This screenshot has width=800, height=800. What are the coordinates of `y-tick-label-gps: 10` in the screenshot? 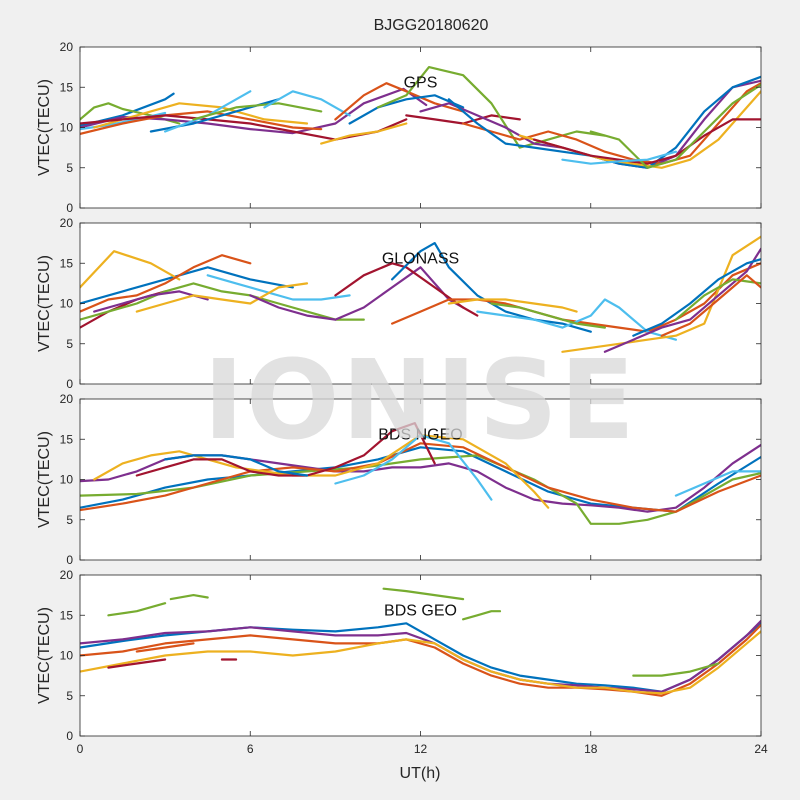 It's located at (67, 128).